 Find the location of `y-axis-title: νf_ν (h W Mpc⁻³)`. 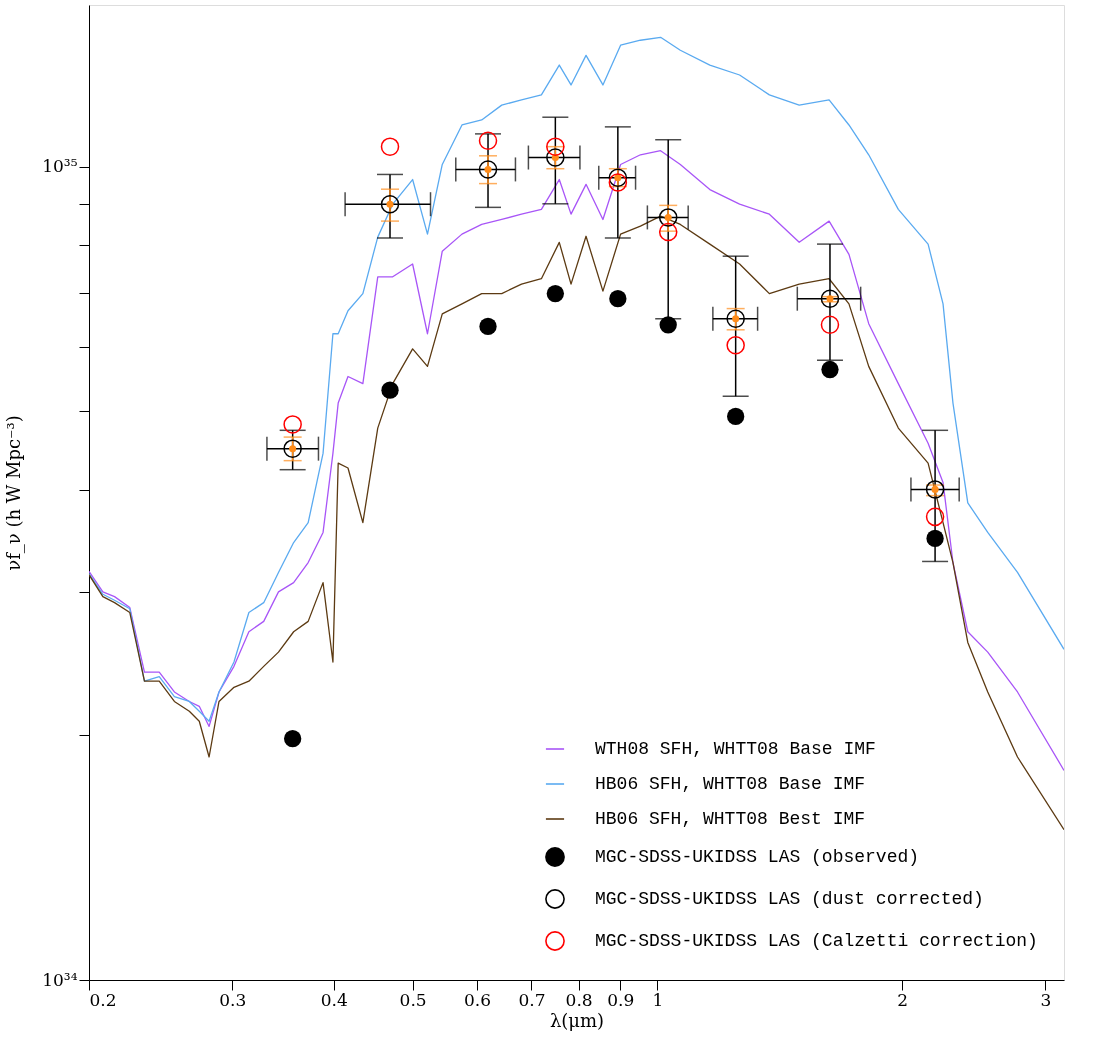

y-axis-title: νf_ν (h W Mpc⁻³) is located at coordinates (14, 493).